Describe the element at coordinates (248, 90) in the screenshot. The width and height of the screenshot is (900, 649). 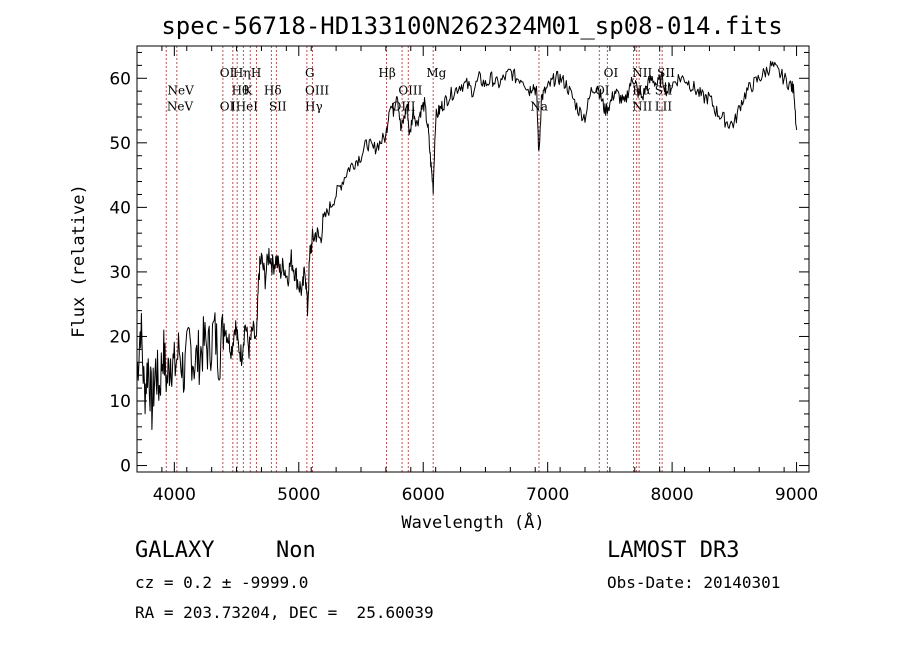
I see `spectral-line-label: K` at that location.